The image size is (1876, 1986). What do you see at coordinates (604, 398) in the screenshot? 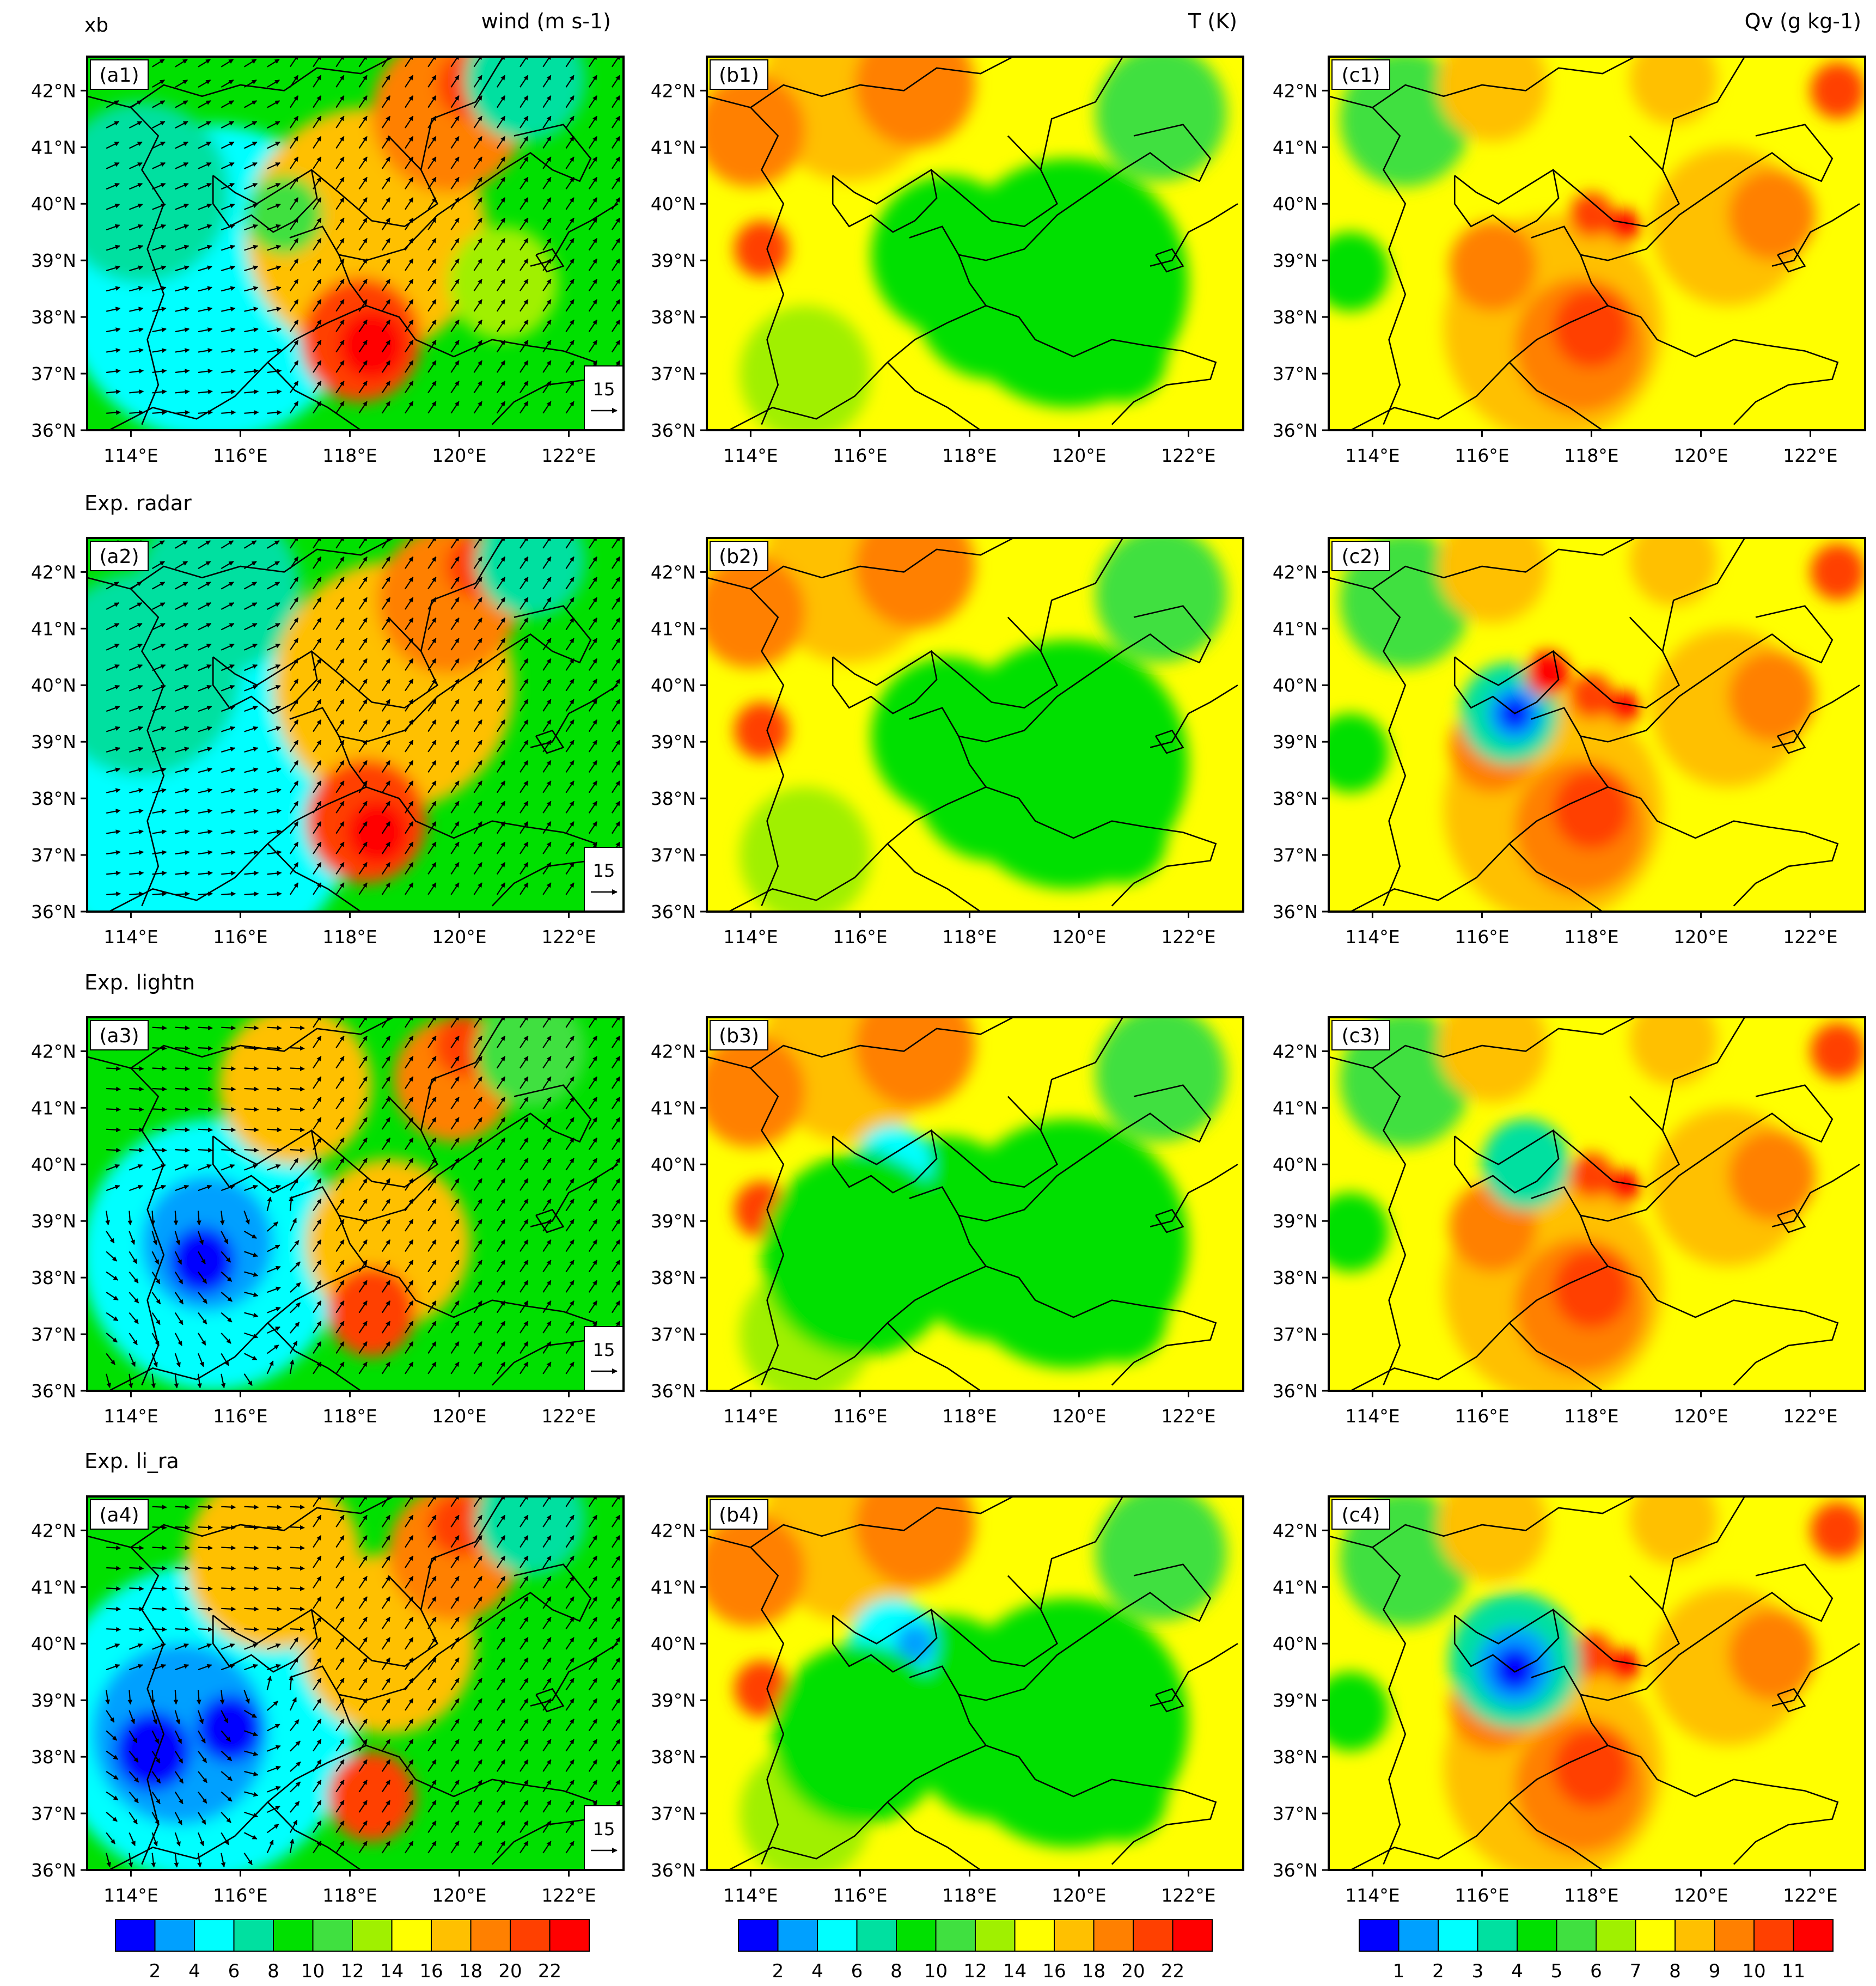
I see `reference-vector-box` at bounding box center [604, 398].